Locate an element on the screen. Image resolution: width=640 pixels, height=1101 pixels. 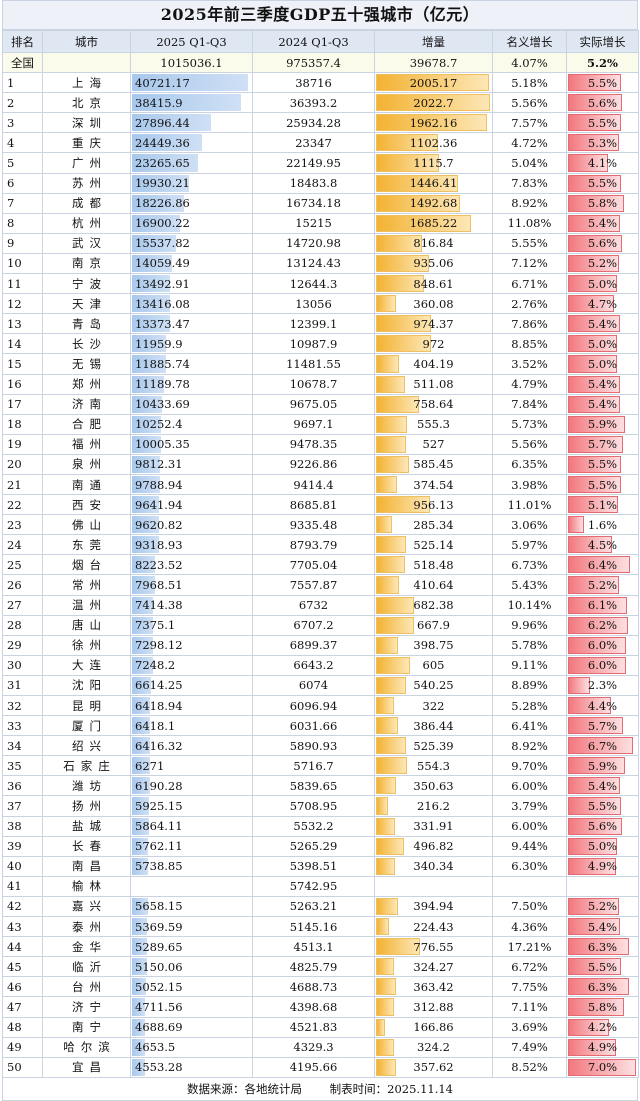
table-row: 40 南昌 5738.85 5398.51 340.34 6.30% 4.9% is located at coordinates (320, 866).